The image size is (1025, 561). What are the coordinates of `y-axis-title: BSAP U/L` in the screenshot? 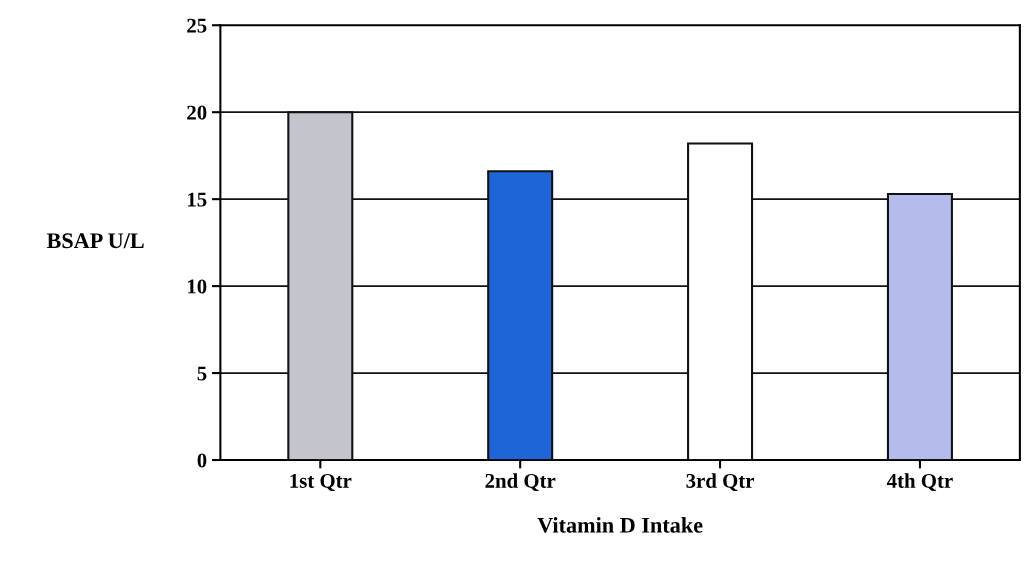 It's located at (95, 241).